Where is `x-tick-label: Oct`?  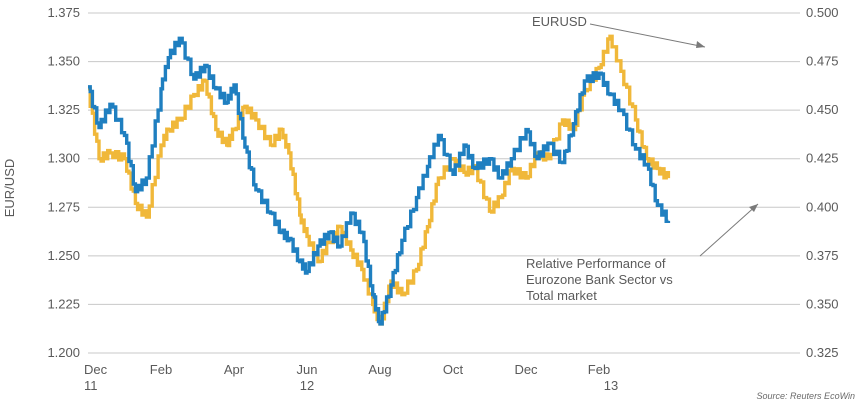 x-tick-label: Oct is located at coordinates (453, 369).